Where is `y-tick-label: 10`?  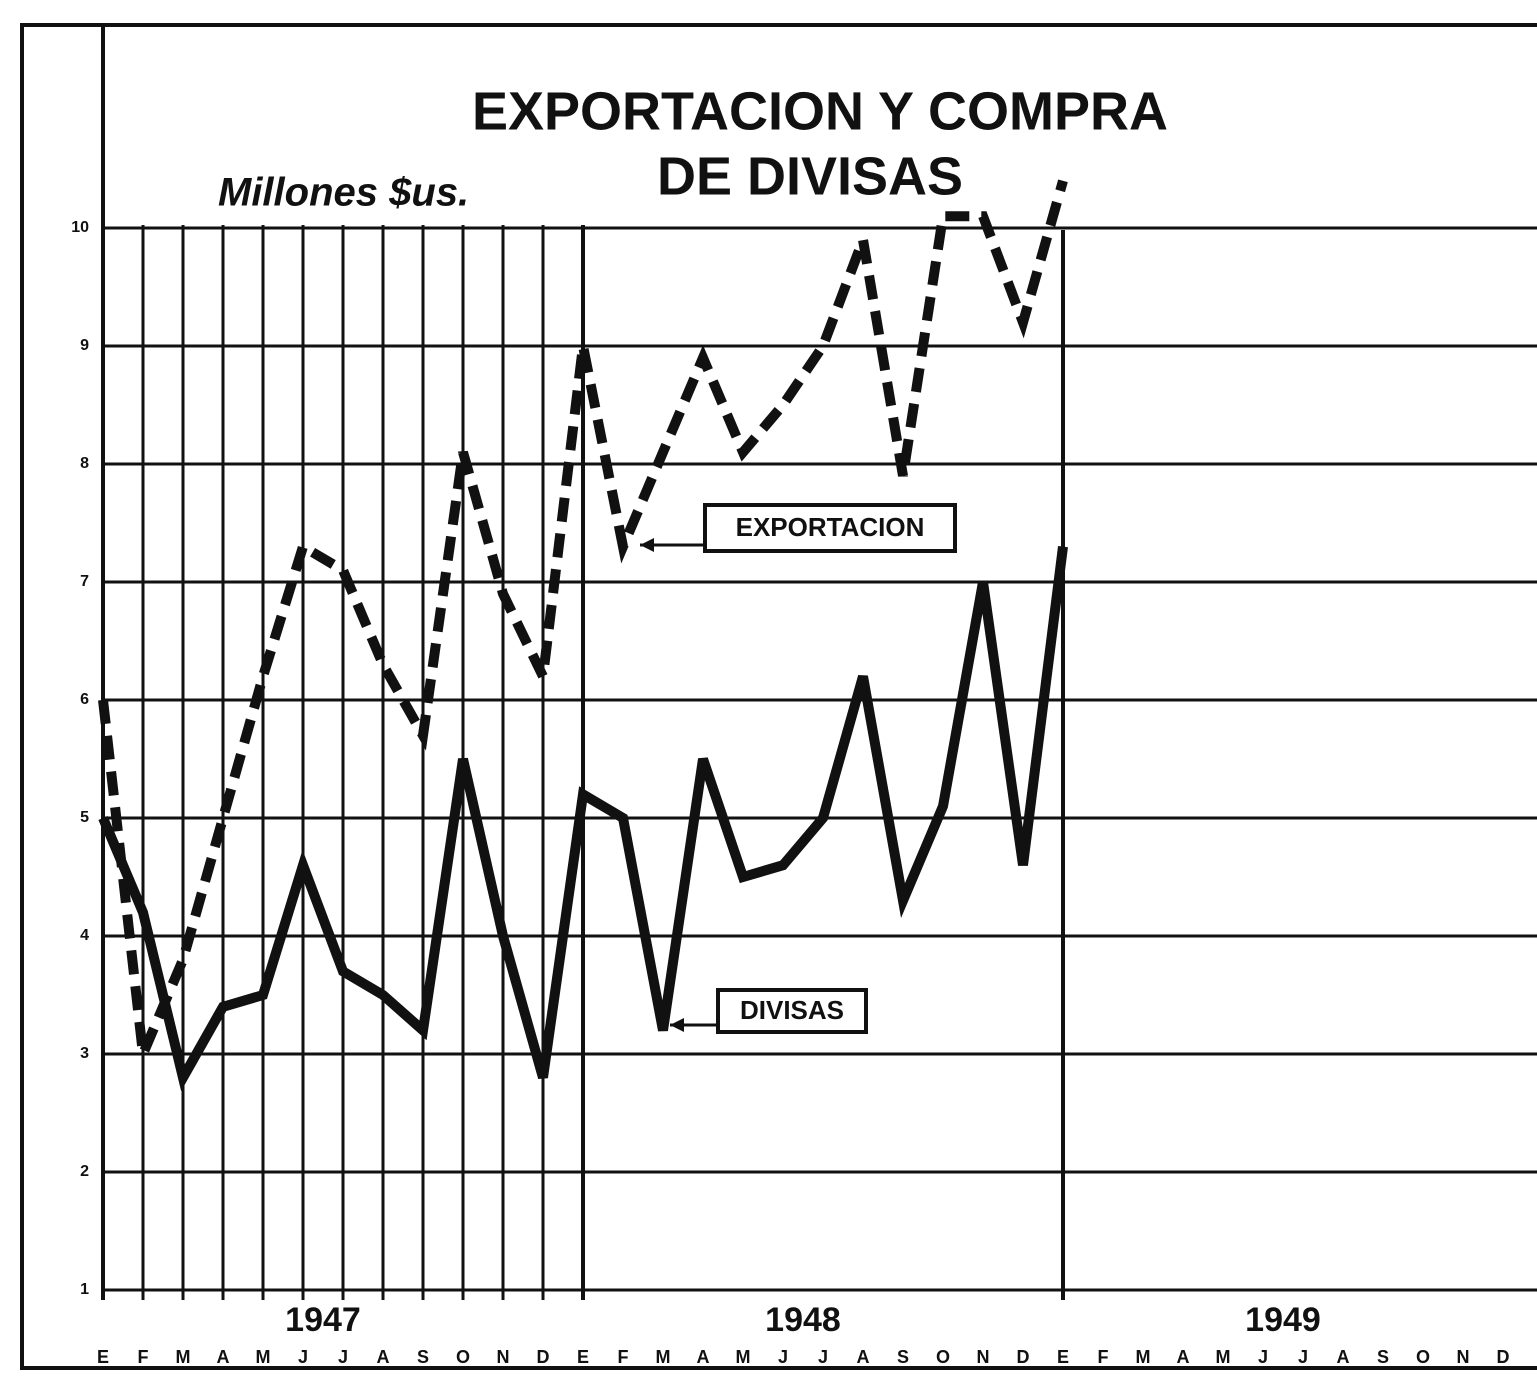
y-tick-label: 10 is located at coordinates (80, 227).